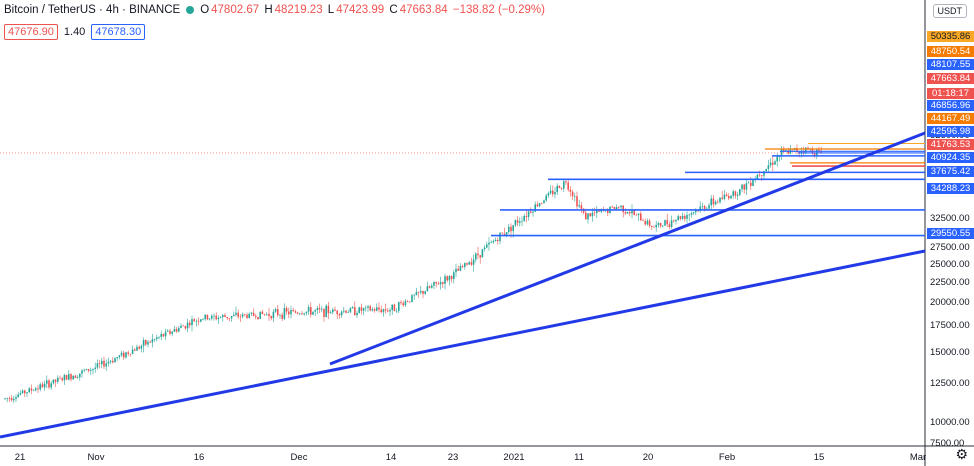  I want to click on sell-button: 47676.90, so click(31, 32).